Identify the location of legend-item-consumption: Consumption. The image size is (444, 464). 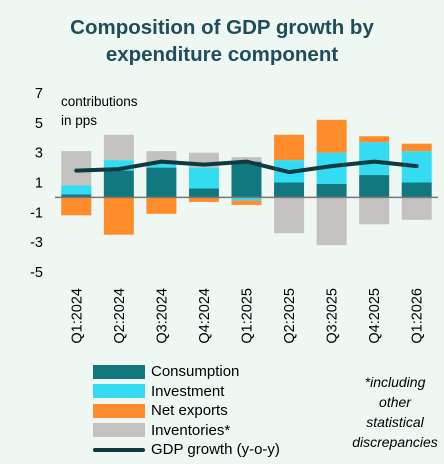
(186, 372).